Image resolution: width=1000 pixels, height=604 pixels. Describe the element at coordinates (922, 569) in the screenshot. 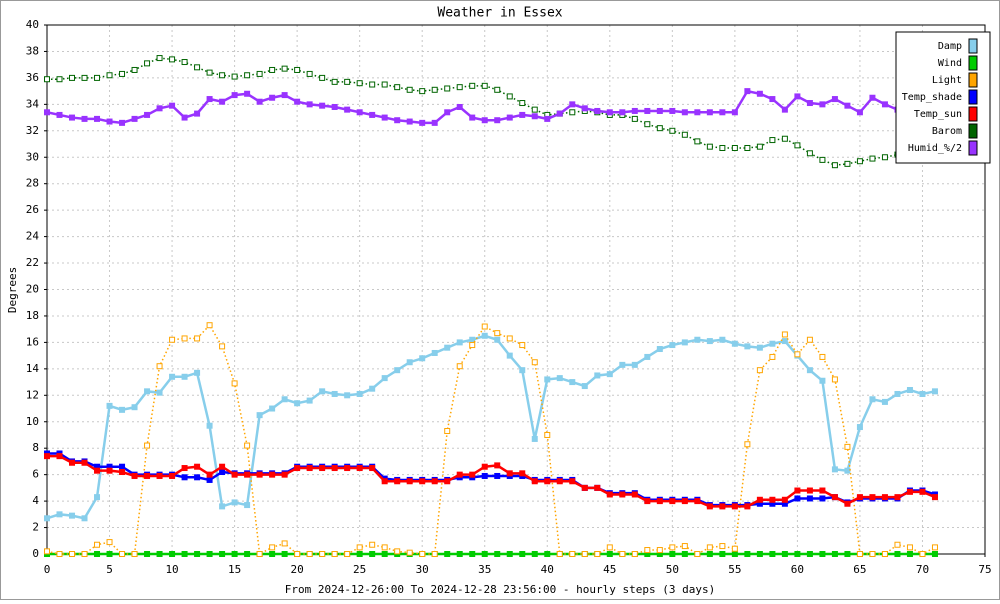

I see `x-tick-label: 70` at that location.